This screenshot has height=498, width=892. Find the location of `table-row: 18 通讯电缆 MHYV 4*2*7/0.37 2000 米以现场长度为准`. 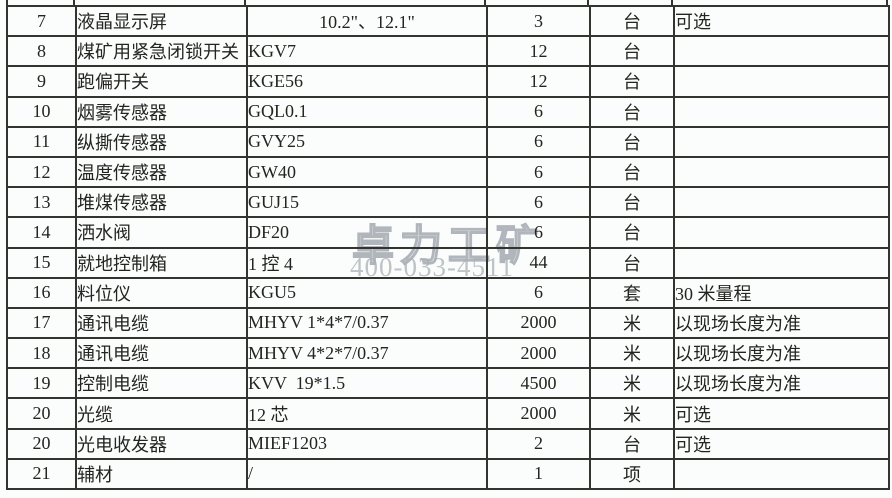

table-row: 18 通讯电缆 MHYV 4*2*7/0.37 2000 米以现场长度为准 is located at coordinates (448, 353).